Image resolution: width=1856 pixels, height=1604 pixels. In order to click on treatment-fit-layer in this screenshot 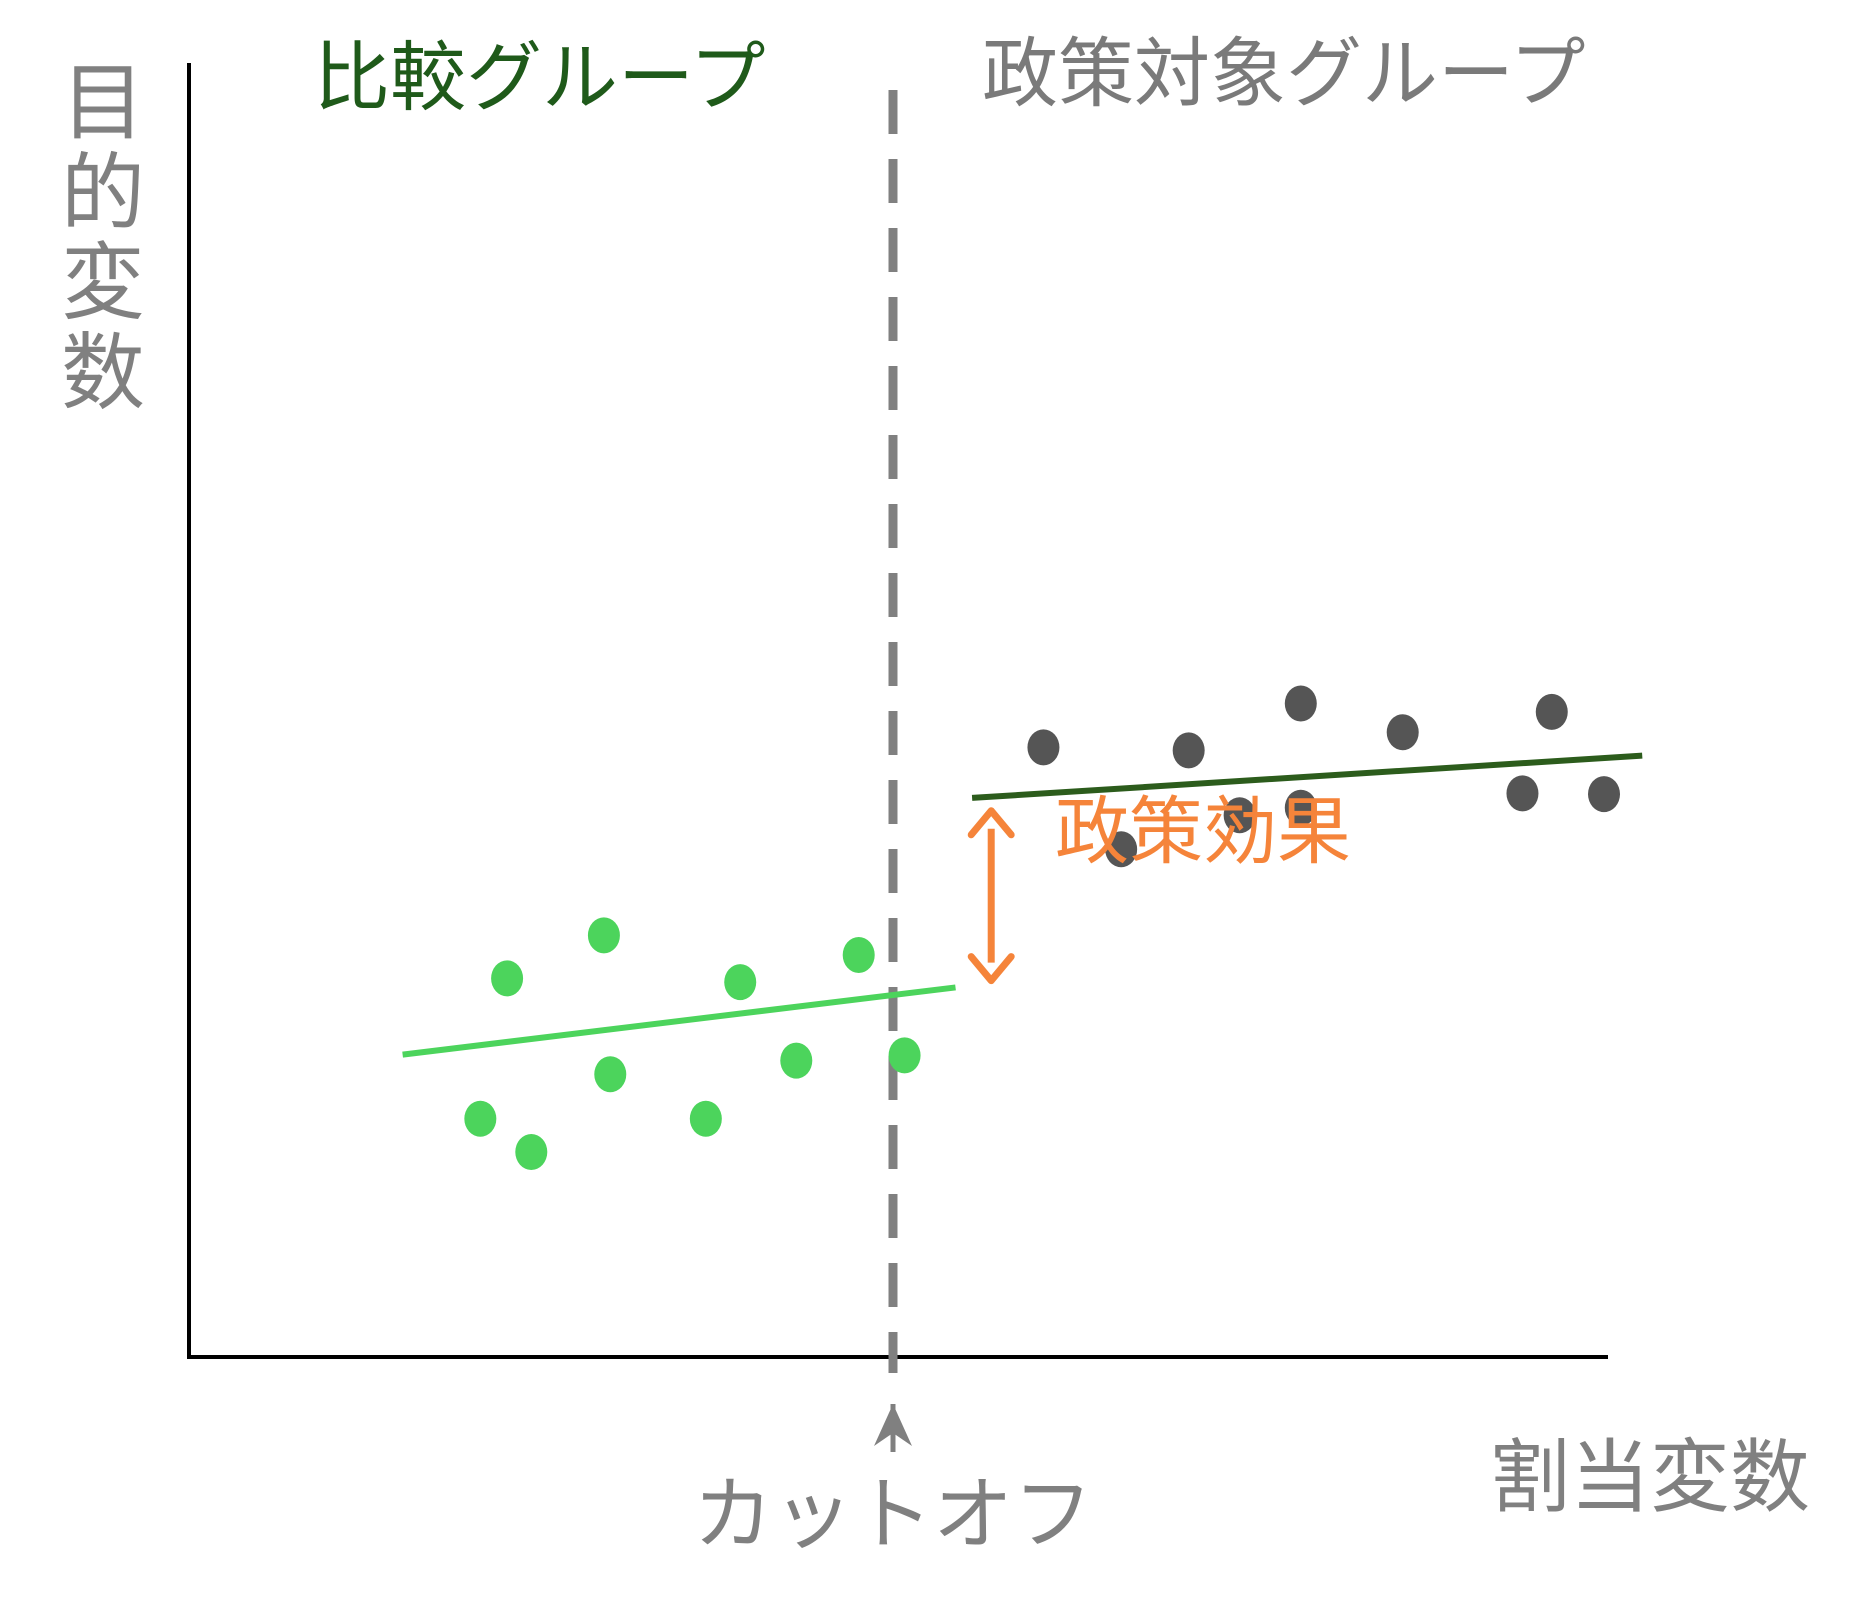, I will do `click(1307, 776)`.